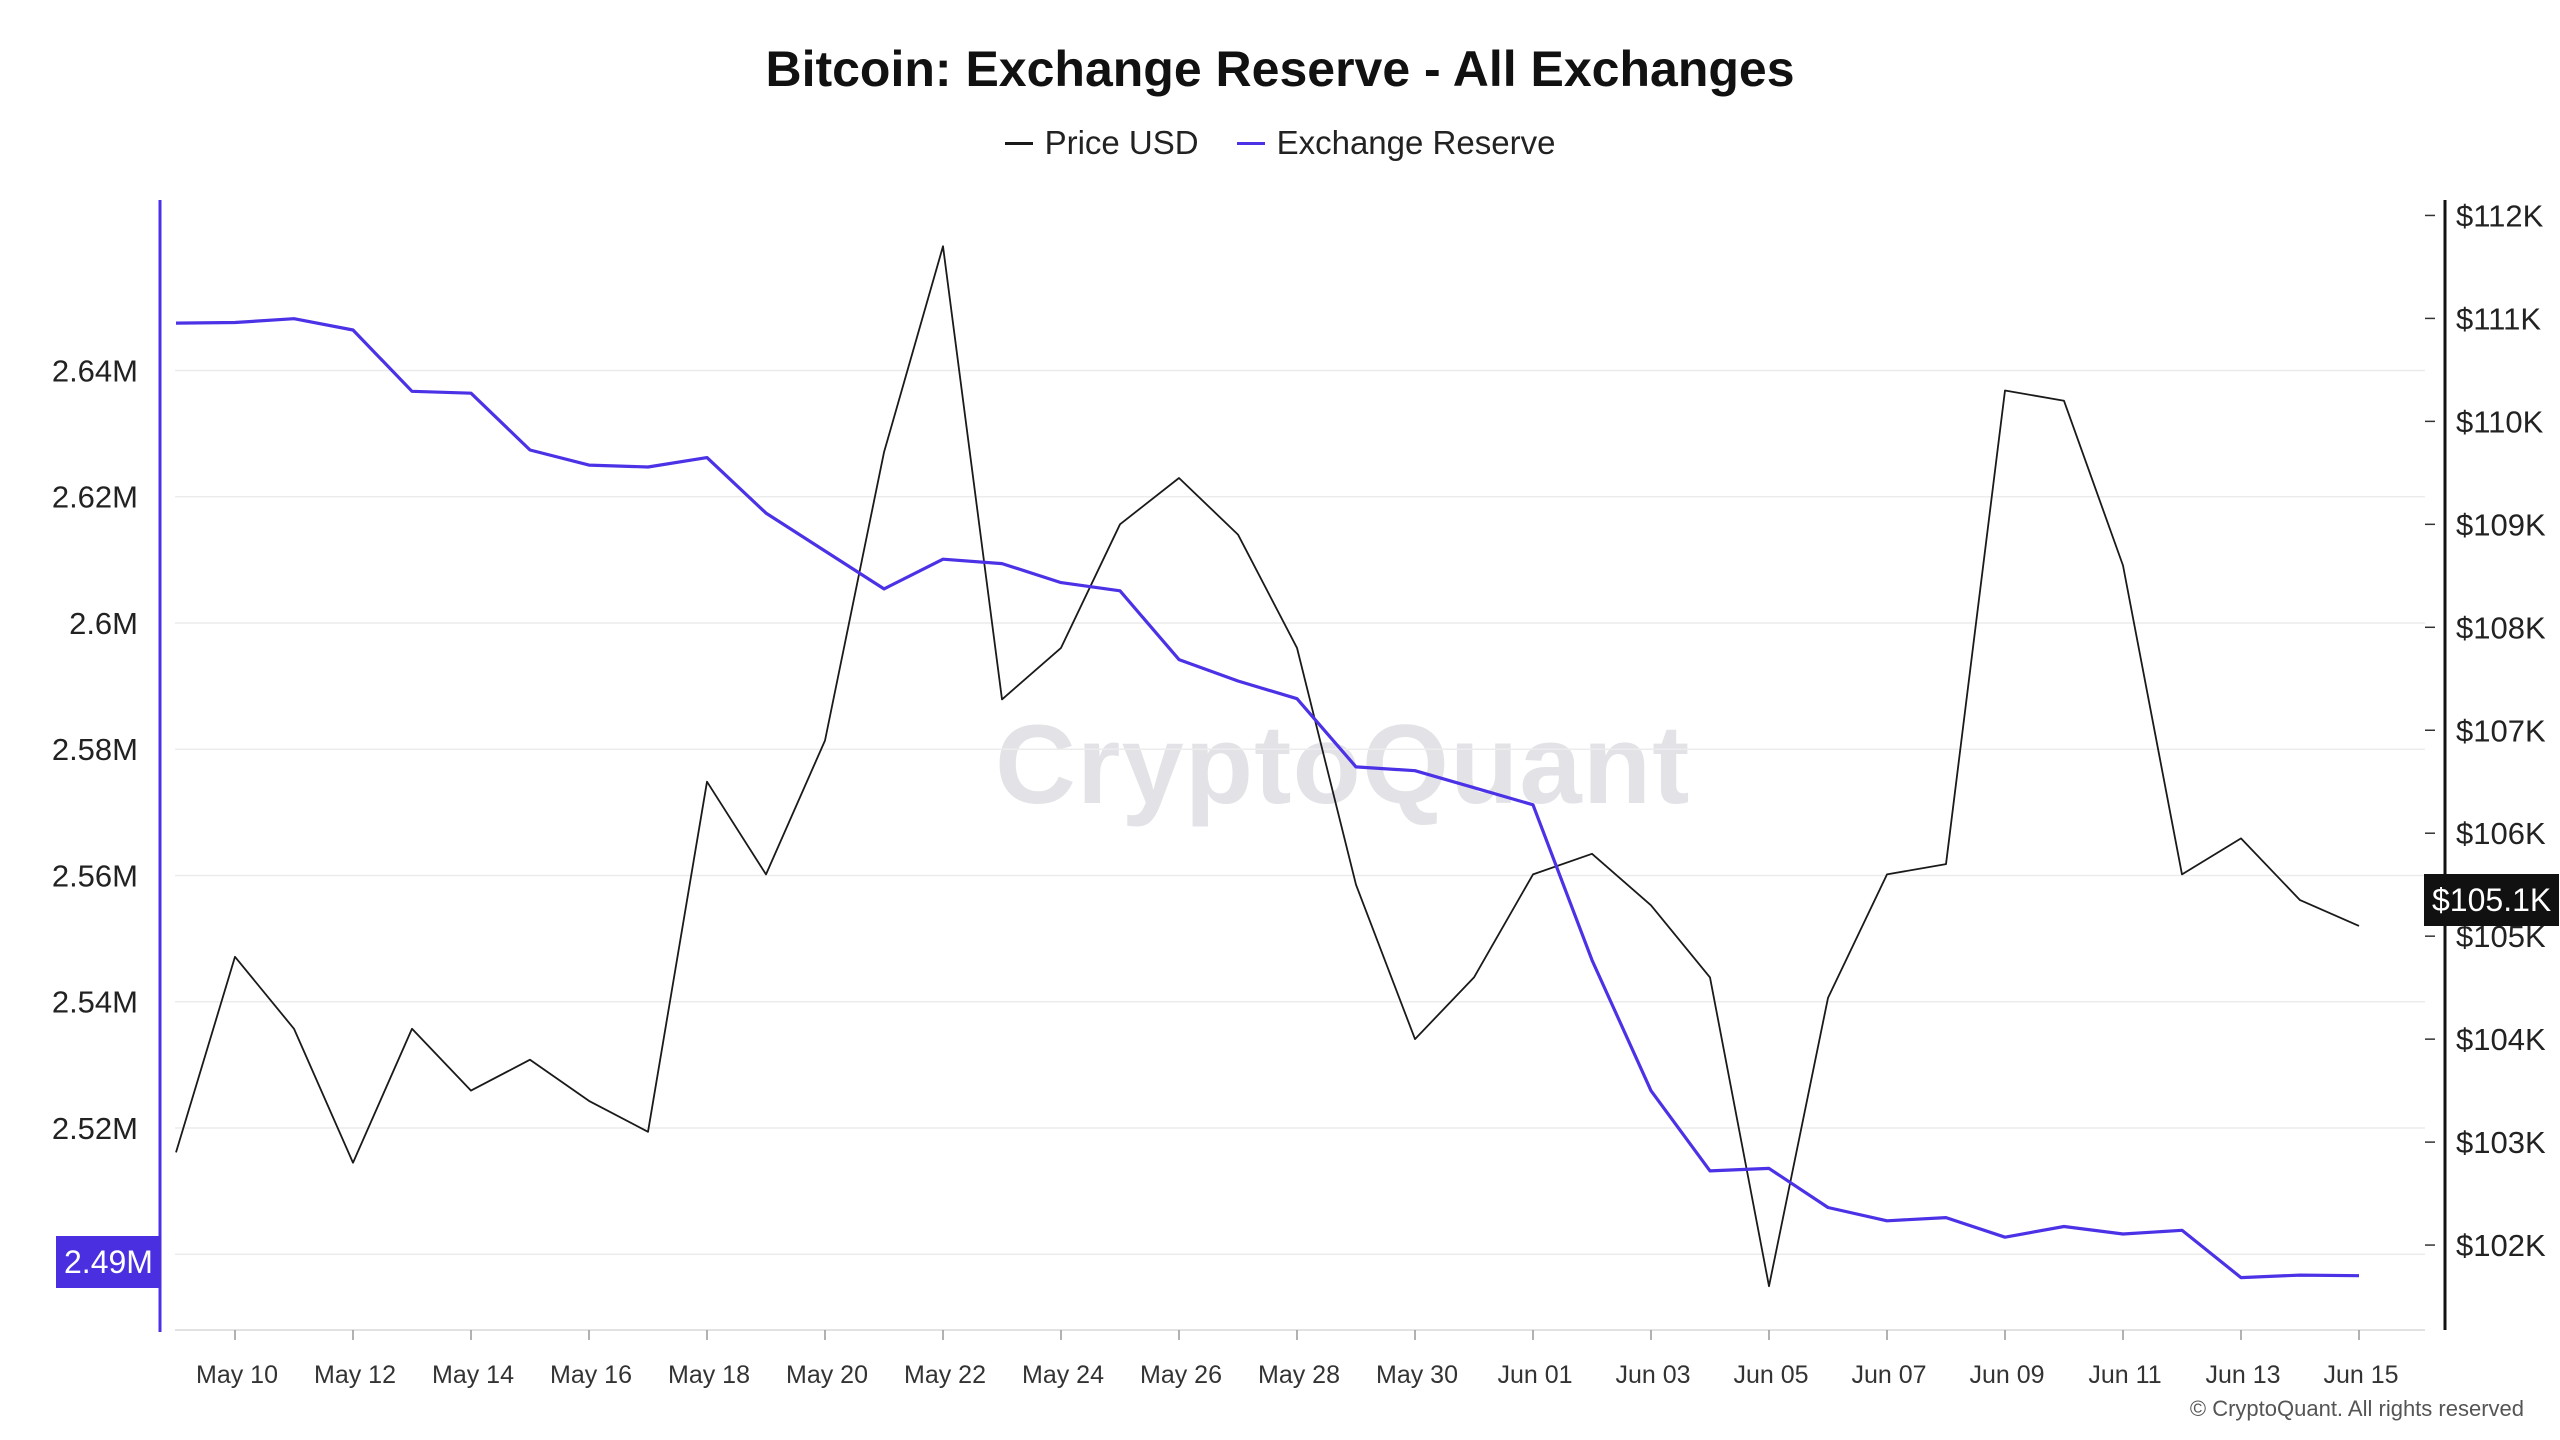  I want to click on y-left-tick-label: 2.58M, so click(95, 749).